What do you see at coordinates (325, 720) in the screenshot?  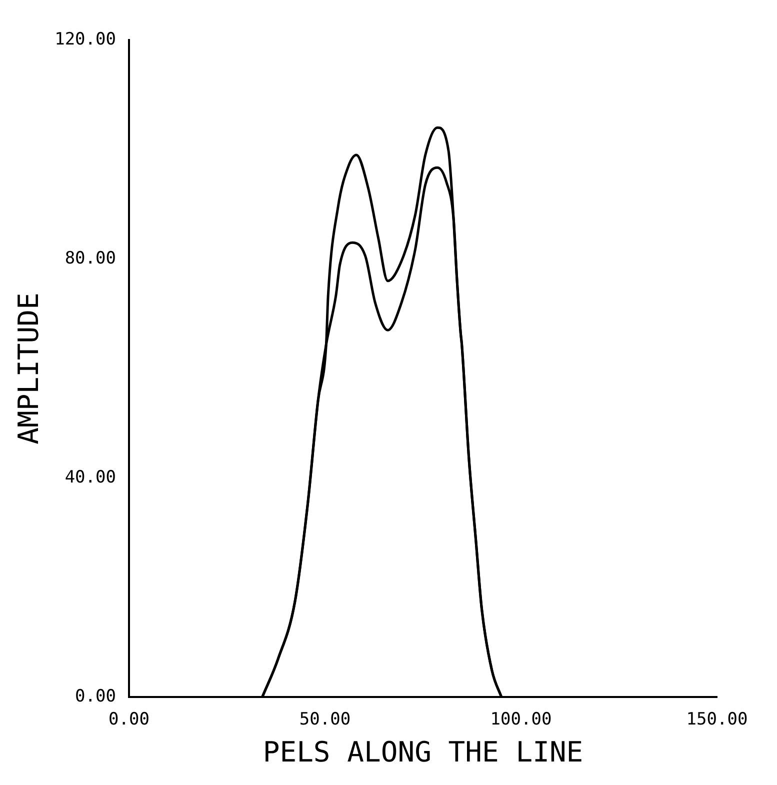 I see `x-tick-label: 50.00` at bounding box center [325, 720].